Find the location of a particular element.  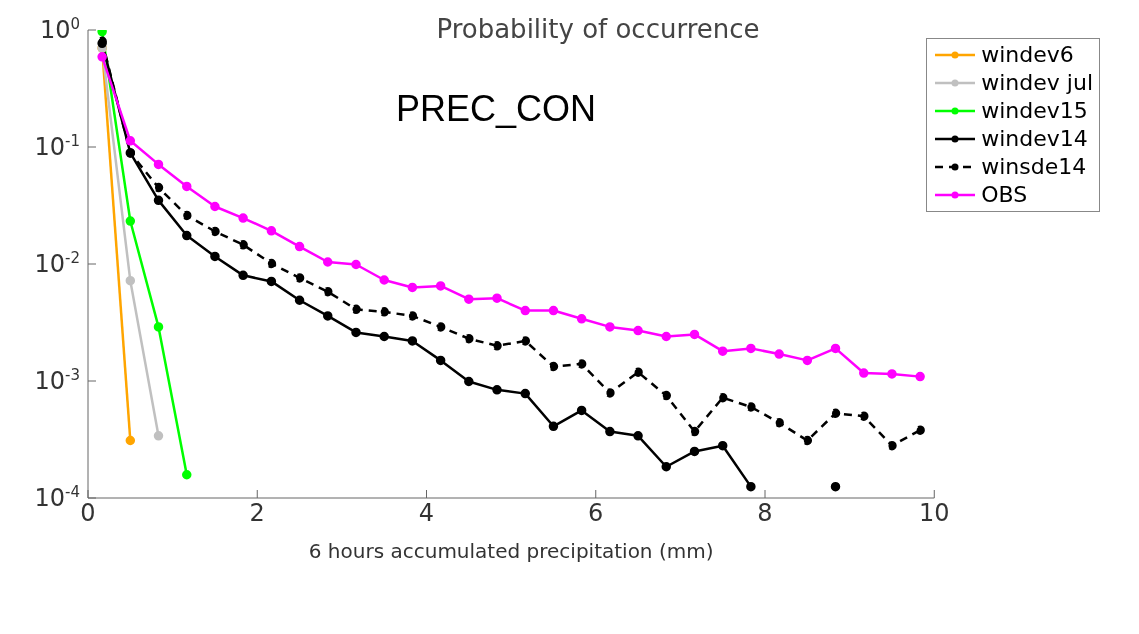

x-axis-title: 6 hours accumulated precipitation (mm) is located at coordinates (511, 551).